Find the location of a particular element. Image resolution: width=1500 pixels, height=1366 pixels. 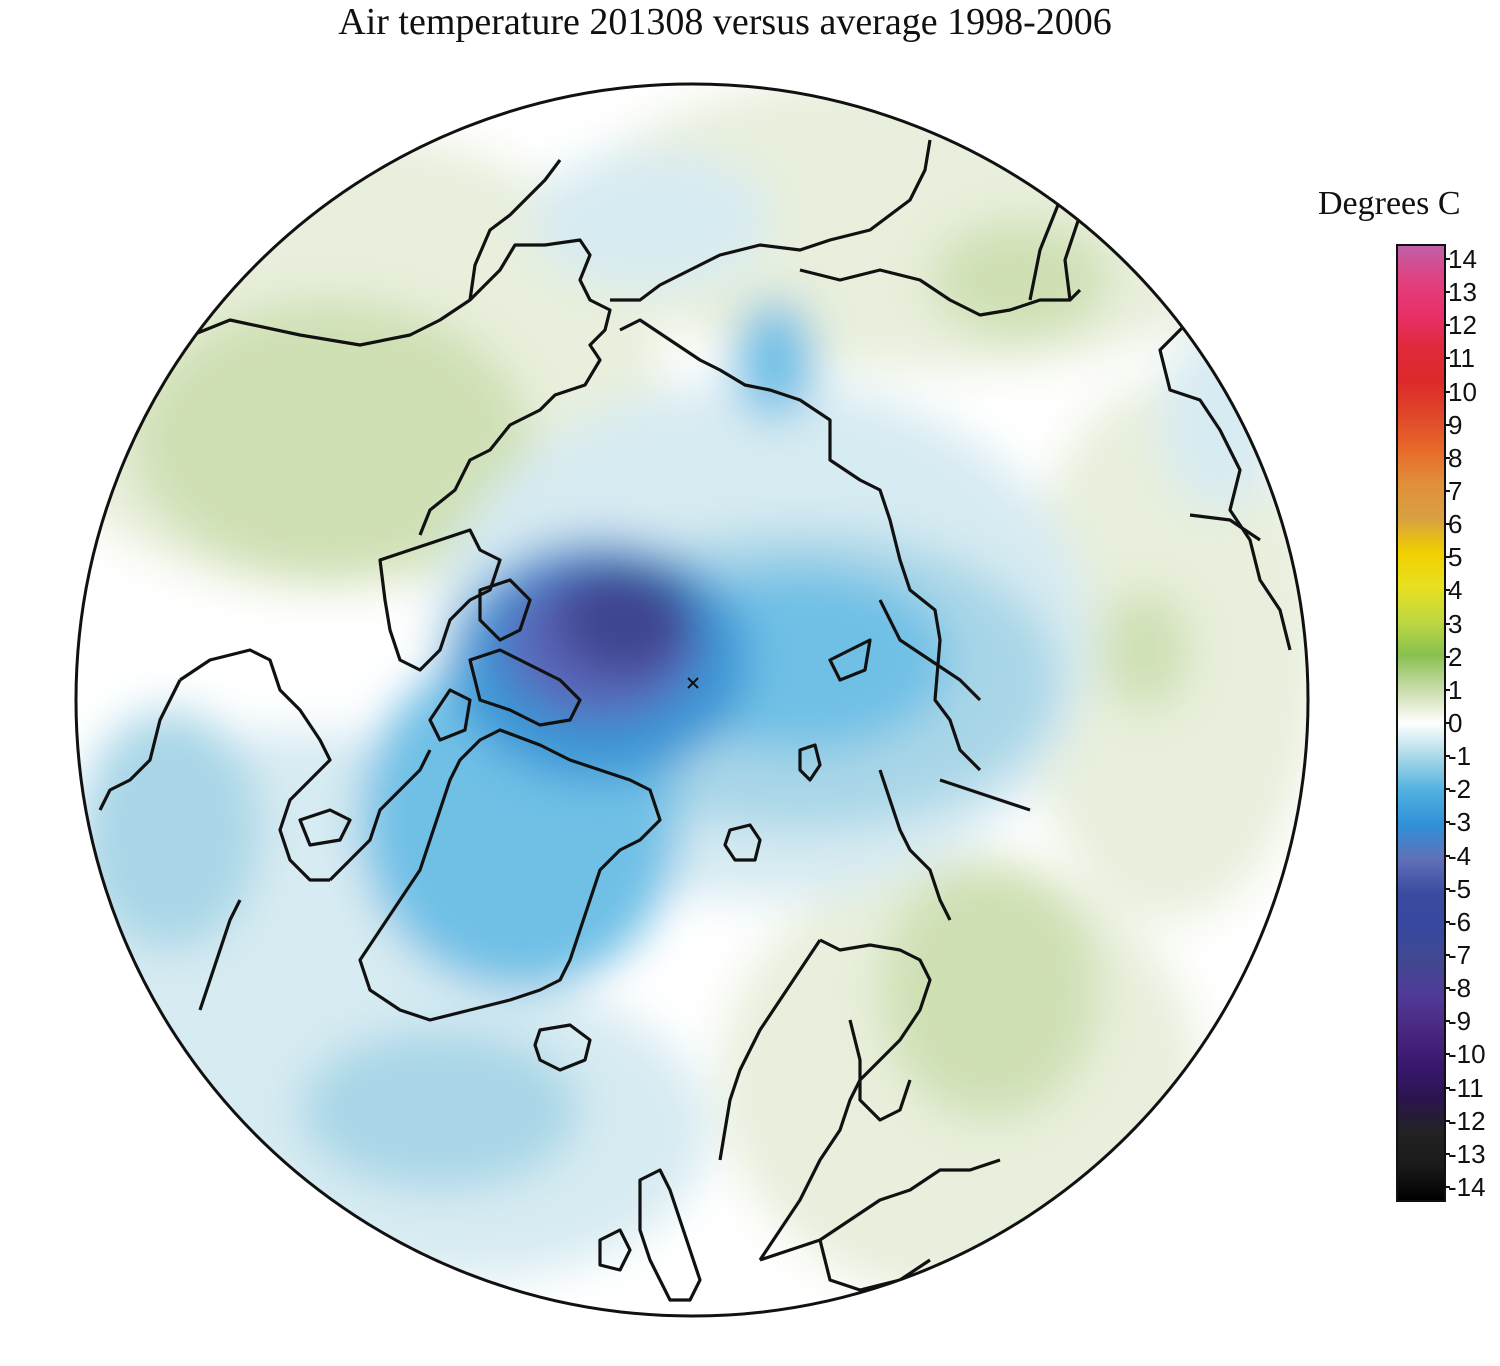

scale-tick-label: 1 is located at coordinates (1454, 689).